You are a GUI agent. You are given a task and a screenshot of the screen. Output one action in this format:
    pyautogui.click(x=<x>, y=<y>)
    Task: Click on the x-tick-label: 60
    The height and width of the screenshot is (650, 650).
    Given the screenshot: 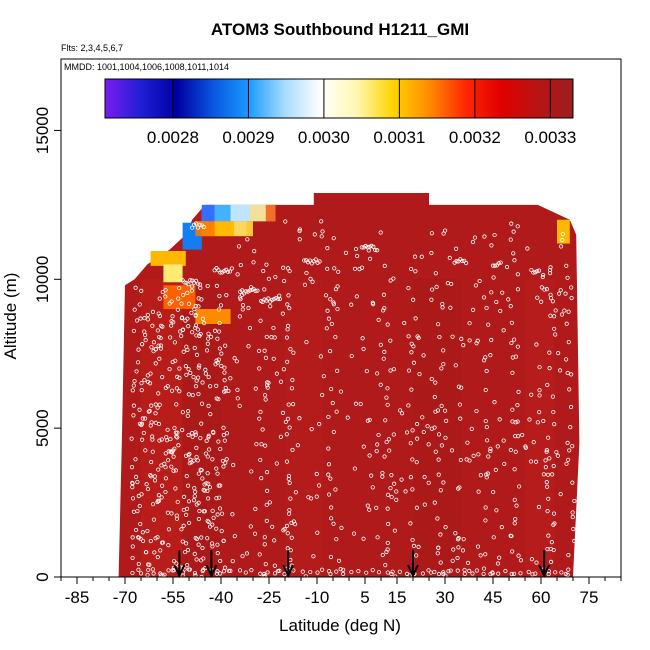 What is the action you would take?
    pyautogui.click(x=541, y=597)
    